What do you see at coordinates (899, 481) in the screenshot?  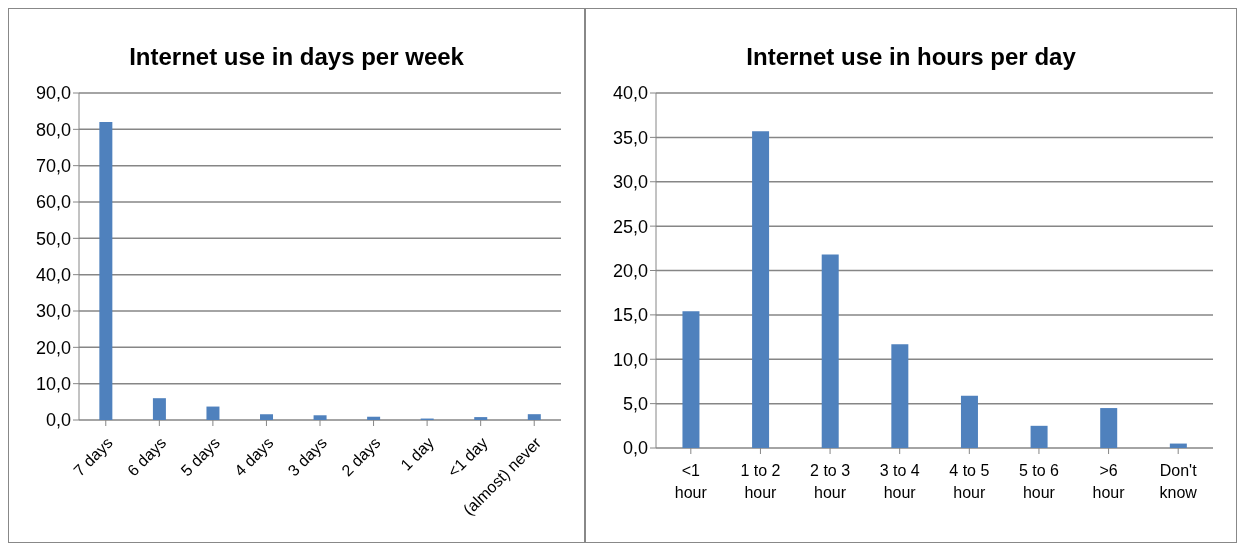 I see `x-tick-label: 3 to 4 hour` at bounding box center [899, 481].